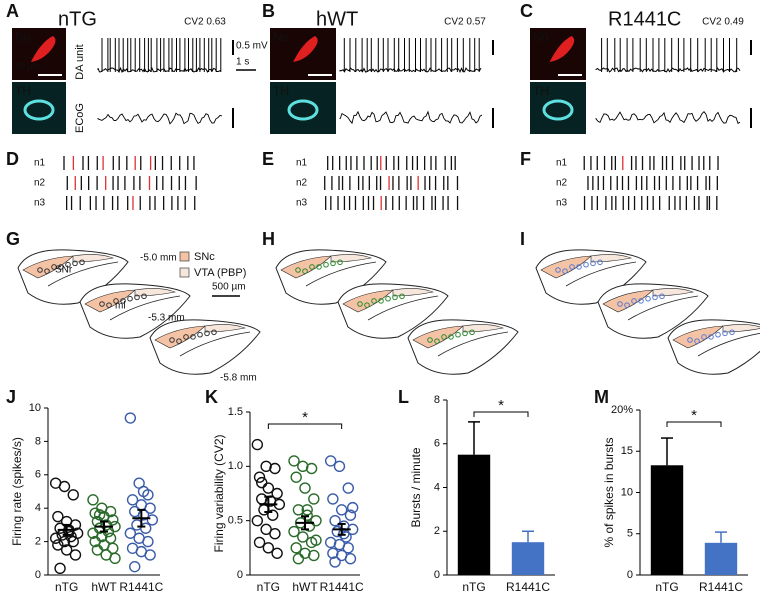 This screenshot has width=760, height=595. Describe the element at coordinates (219, 493) in the screenshot. I see `y-axis-label: Firing variability (CV2)` at that location.